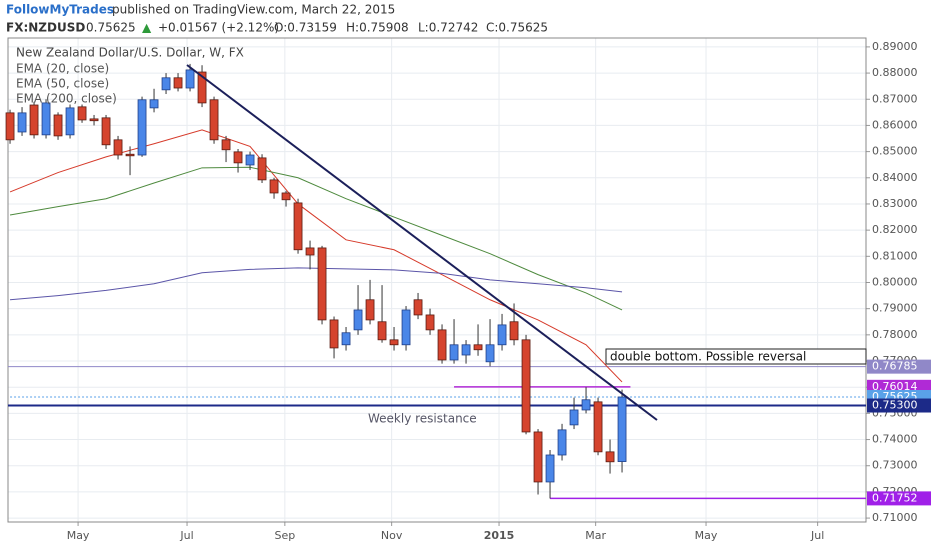 This screenshot has height=550, width=932. I want to click on y-tick-label: 0.81000, so click(895, 255).